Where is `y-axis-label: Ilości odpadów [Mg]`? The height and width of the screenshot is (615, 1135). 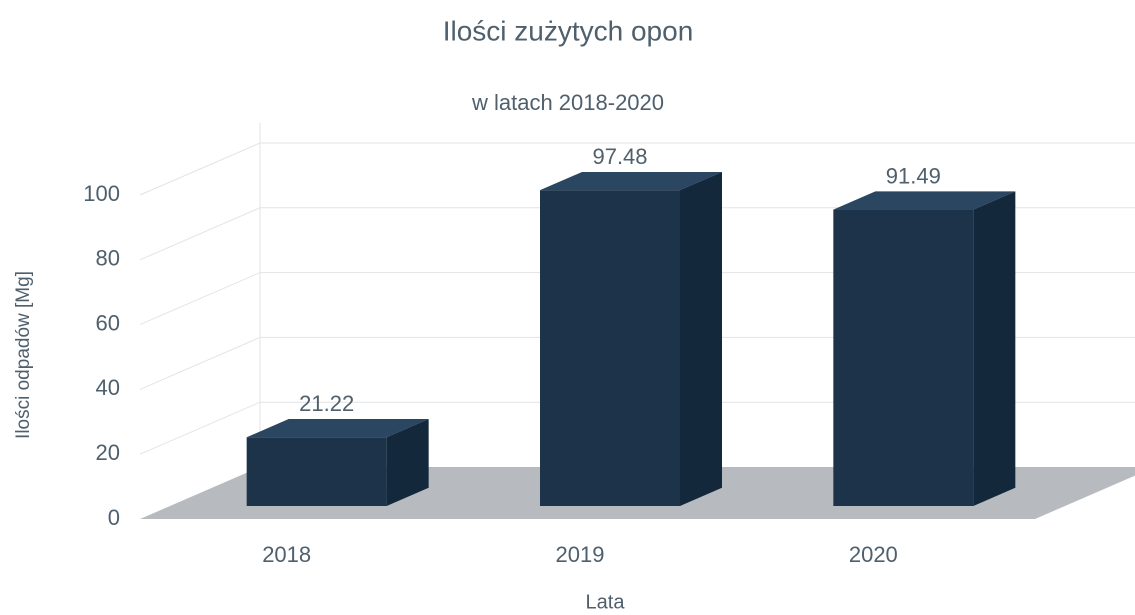
y-axis-label: Ilości odpadów [Mg] is located at coordinates (23, 355).